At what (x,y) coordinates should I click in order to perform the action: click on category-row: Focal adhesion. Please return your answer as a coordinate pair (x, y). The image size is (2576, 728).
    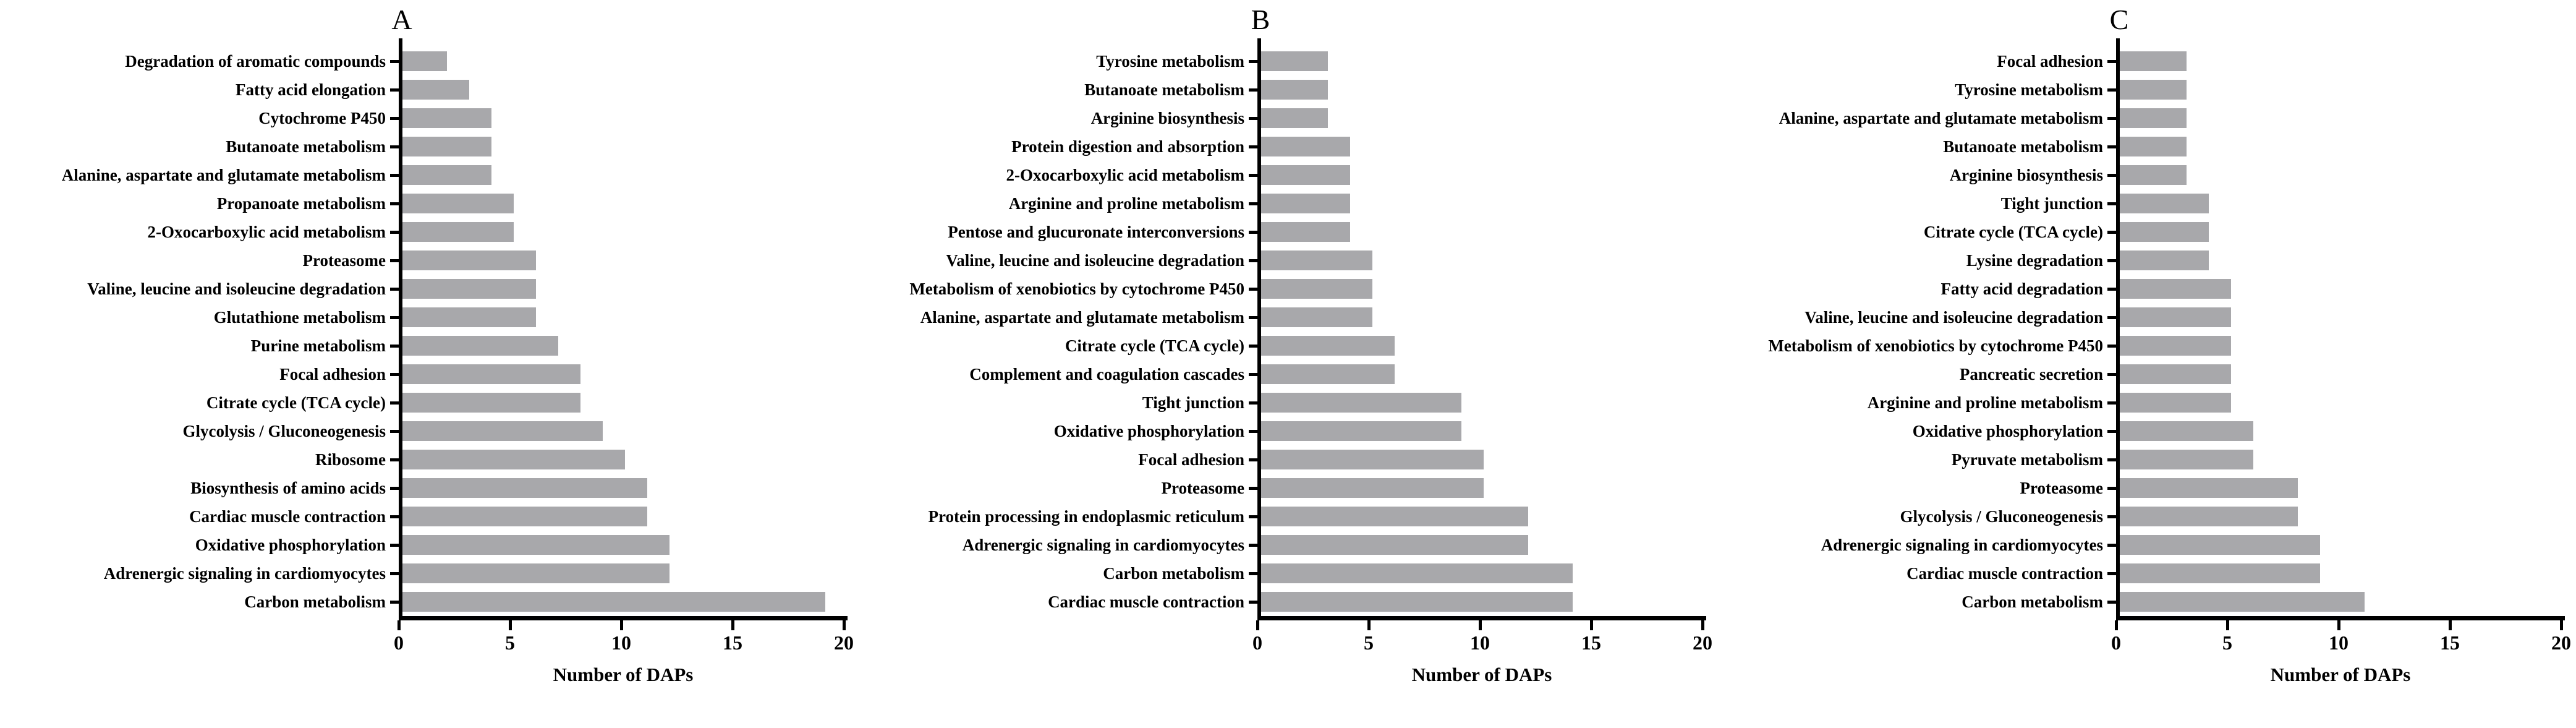
    Looking at the image, I should click on (1916, 61).